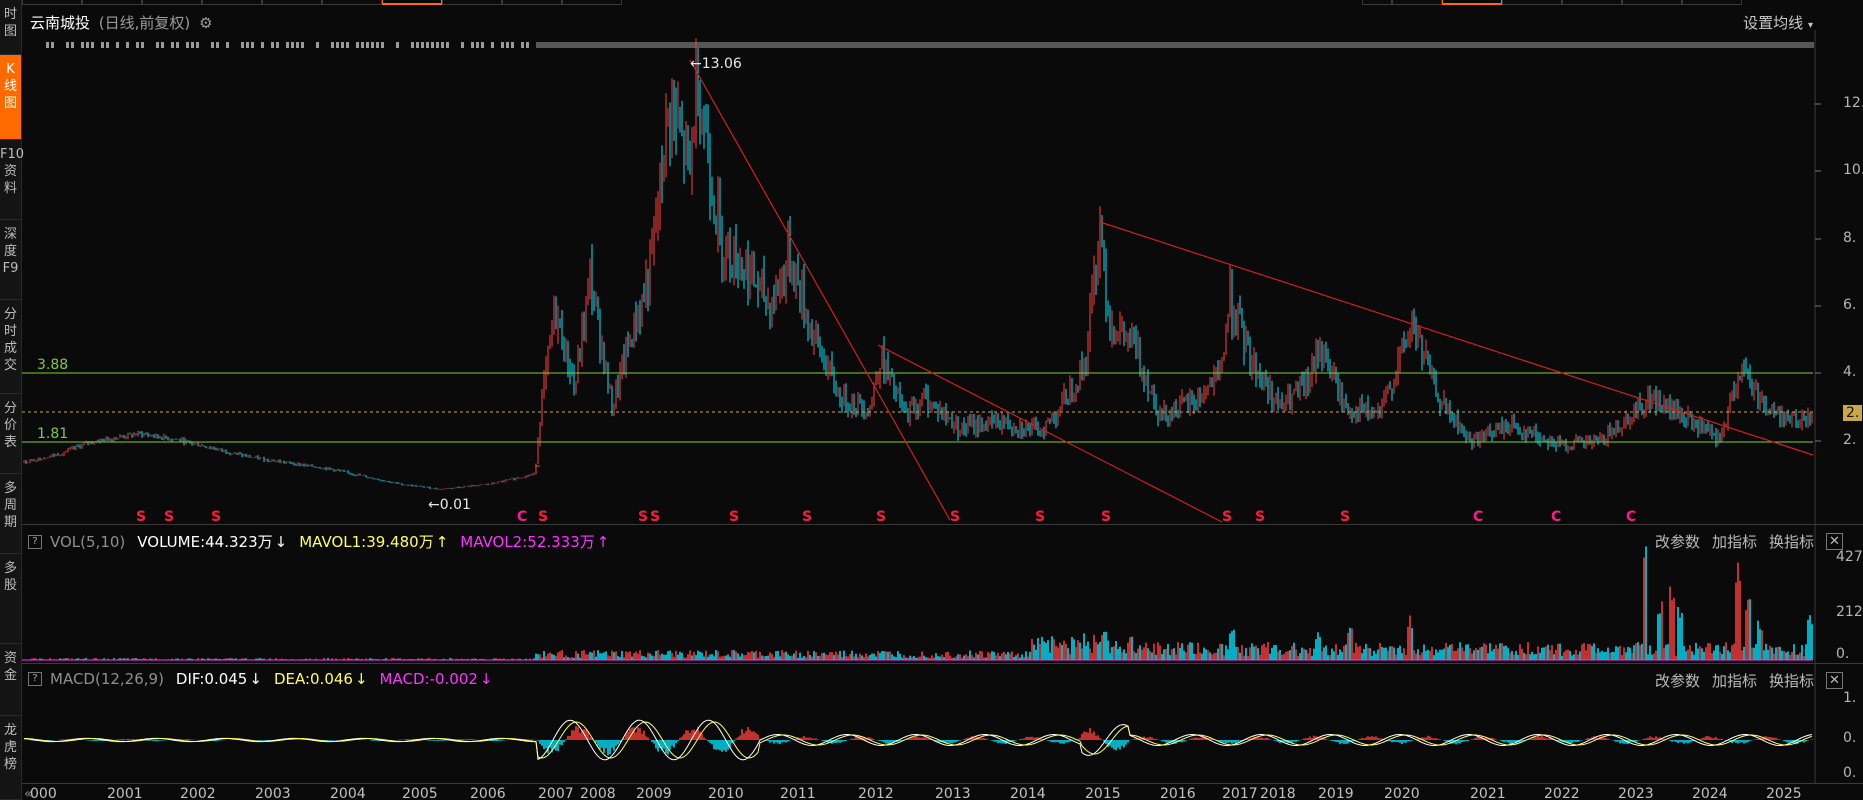  Describe the element at coordinates (488, 793) in the screenshot. I see `x-tick-label: 2006` at that location.